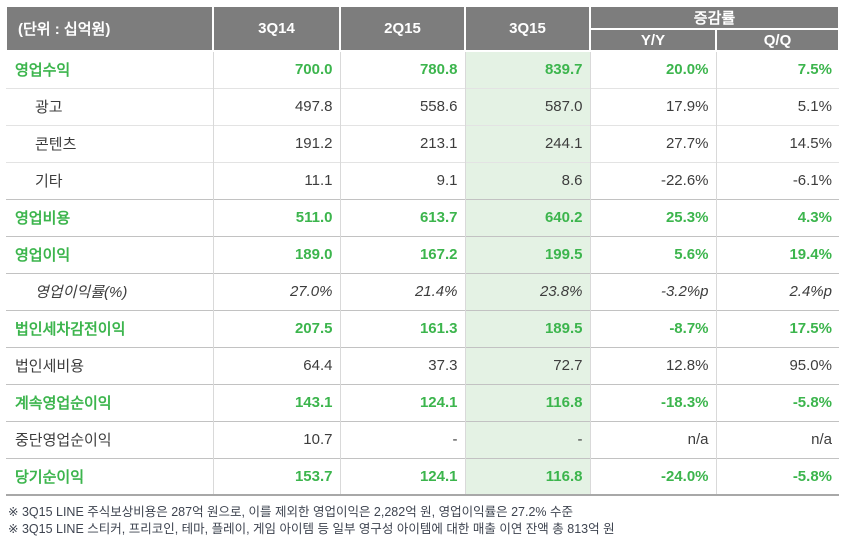  Describe the element at coordinates (527, 365) in the screenshot. I see `cell-3q15: 72.7` at that location.